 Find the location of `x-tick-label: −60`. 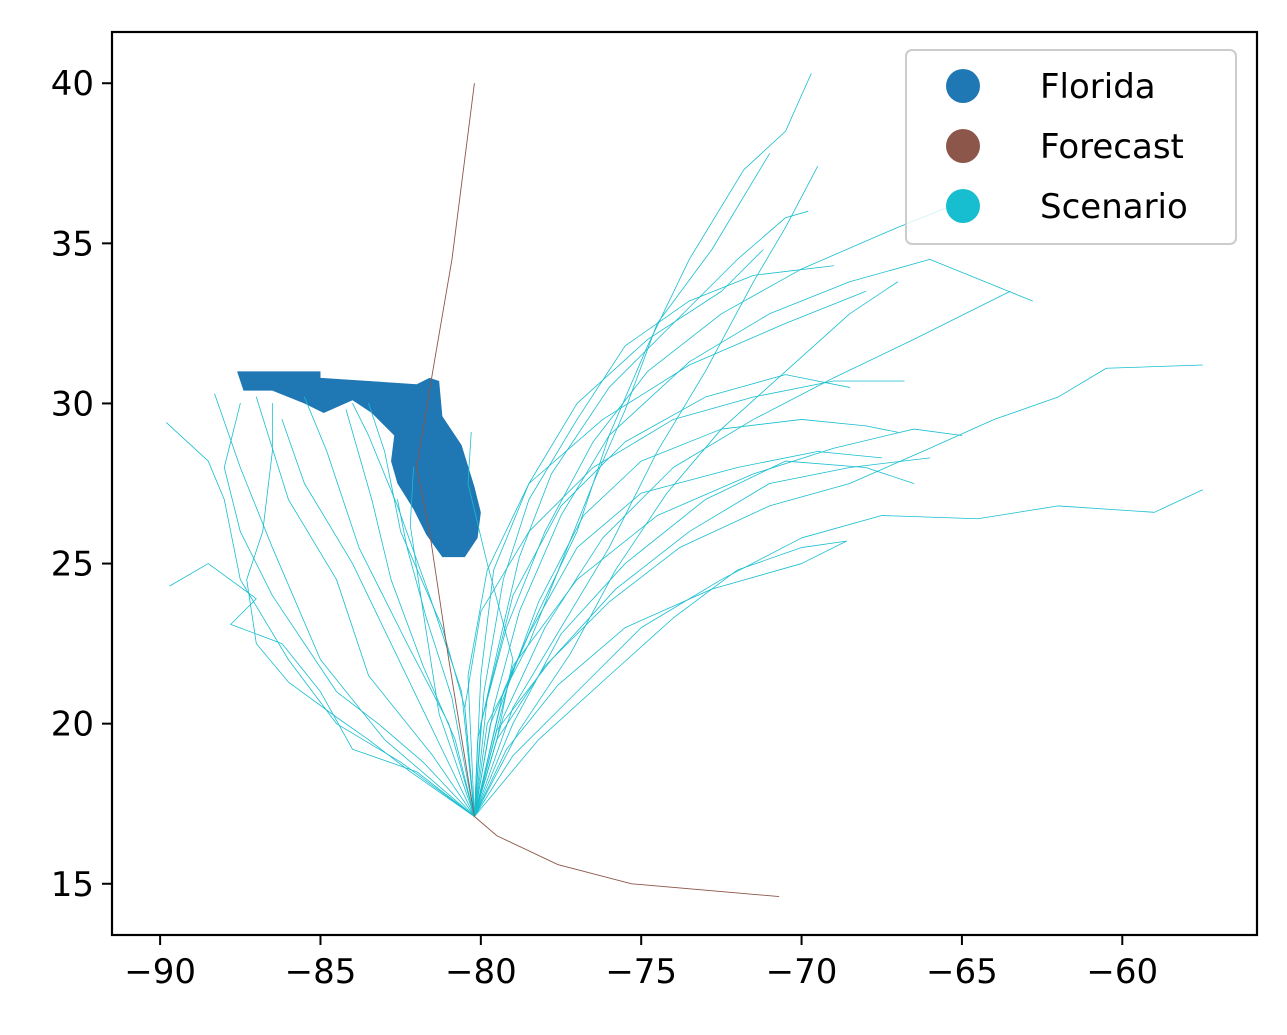

x-tick-label: −60 is located at coordinates (1122, 972).